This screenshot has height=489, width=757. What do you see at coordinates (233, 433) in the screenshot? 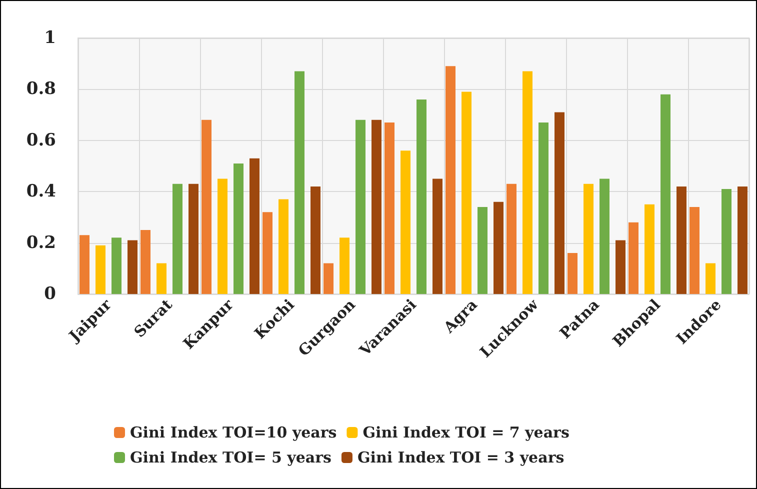
I see `legend-label: Gini Index TOI=10 years` at bounding box center [233, 433].